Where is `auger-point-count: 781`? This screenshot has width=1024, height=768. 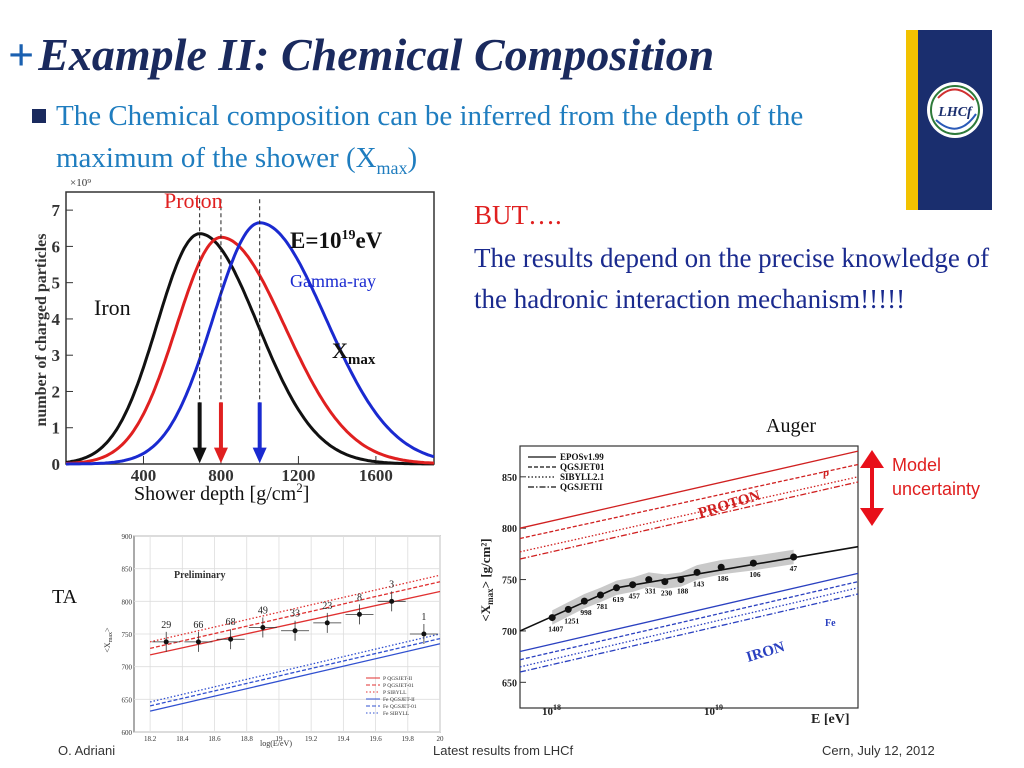
auger-point-count: 781 is located at coordinates (602, 606).